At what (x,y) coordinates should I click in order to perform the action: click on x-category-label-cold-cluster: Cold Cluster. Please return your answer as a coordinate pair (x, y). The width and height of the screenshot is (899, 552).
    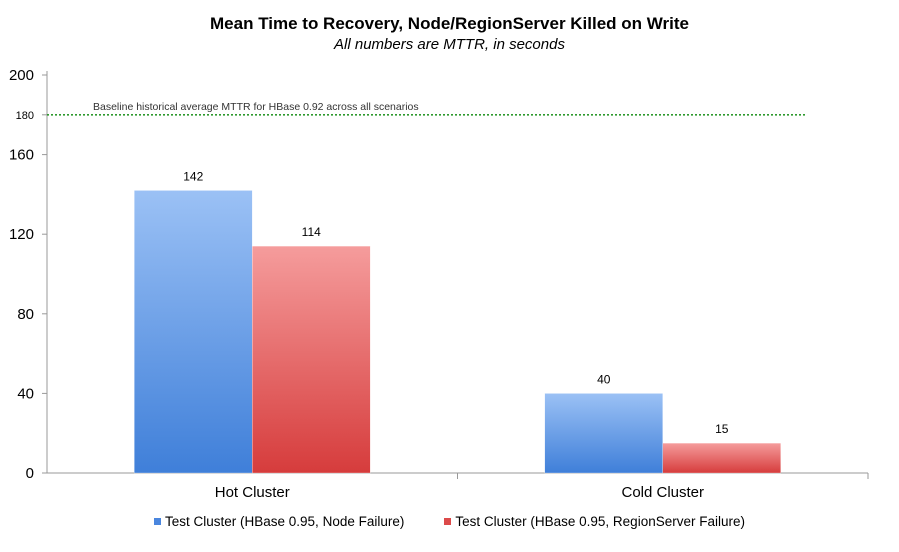
    Looking at the image, I should click on (662, 492).